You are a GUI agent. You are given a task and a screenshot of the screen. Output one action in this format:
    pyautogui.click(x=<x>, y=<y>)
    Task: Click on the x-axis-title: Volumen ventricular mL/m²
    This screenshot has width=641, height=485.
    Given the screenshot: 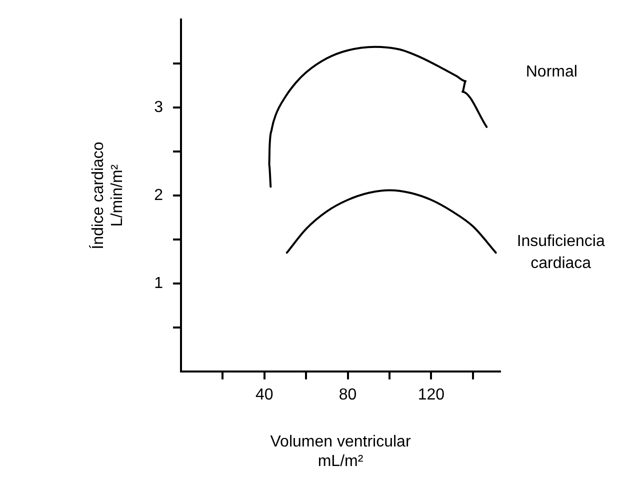 What is the action you would take?
    pyautogui.click(x=341, y=452)
    